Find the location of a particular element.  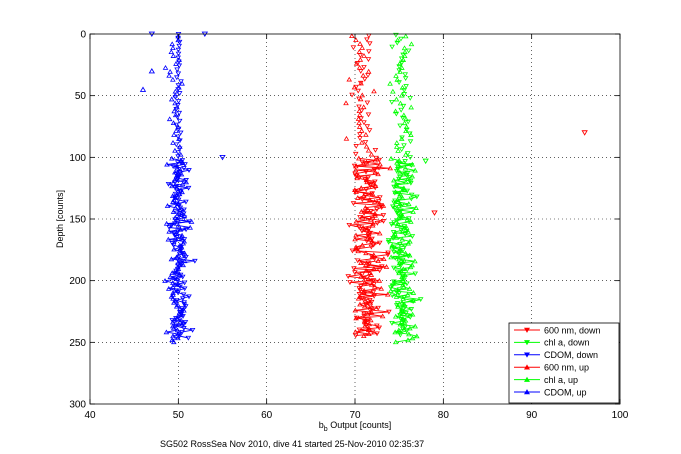

legend-label: 600 nm, up is located at coordinates (566, 368).